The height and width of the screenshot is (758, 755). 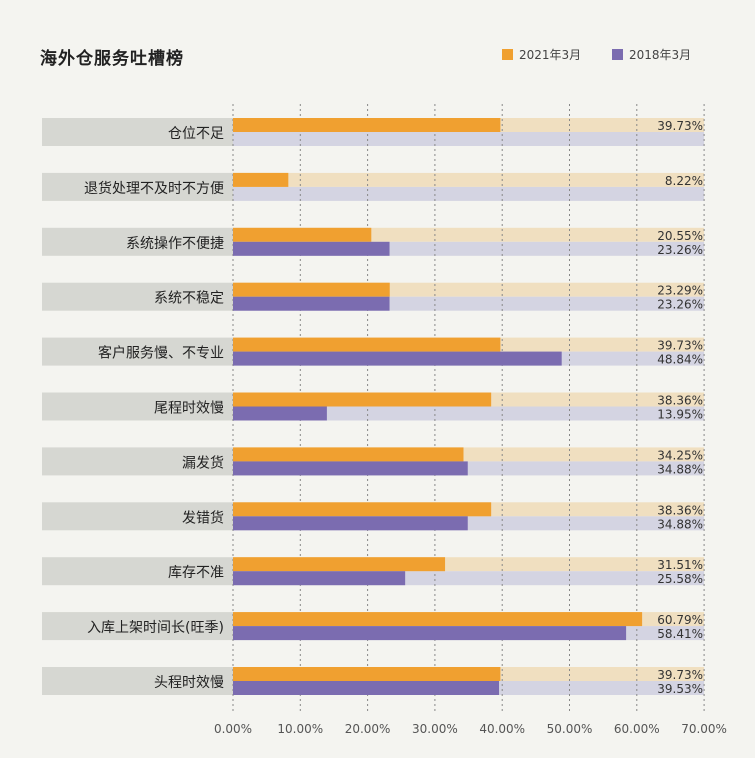 What do you see at coordinates (189, 682) in the screenshot?
I see `category-label: 头程时效慢` at bounding box center [189, 682].